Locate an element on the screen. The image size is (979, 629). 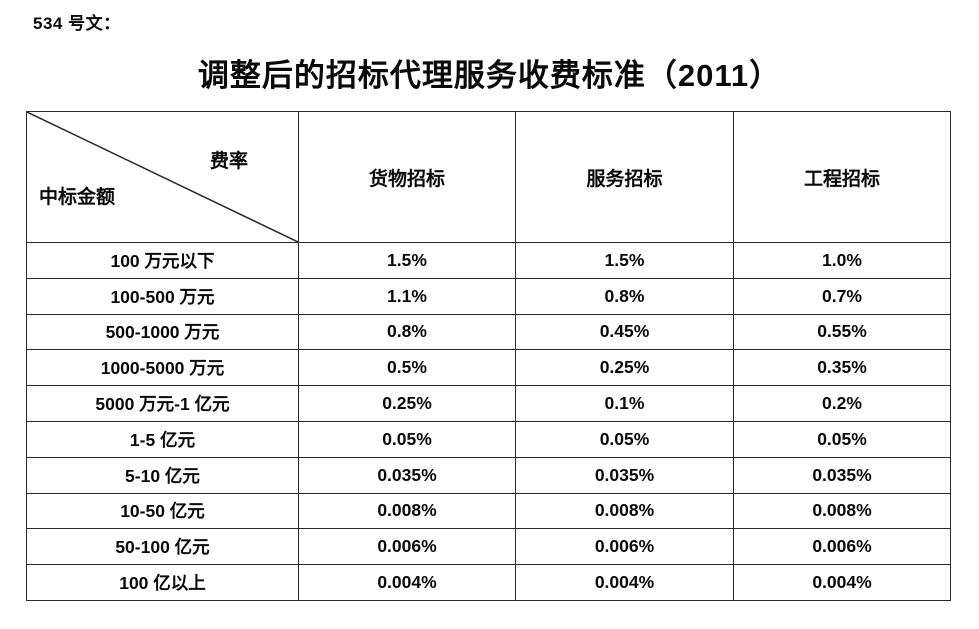
amount-range-cell: 1000-5000 万元 is located at coordinates (162, 368).